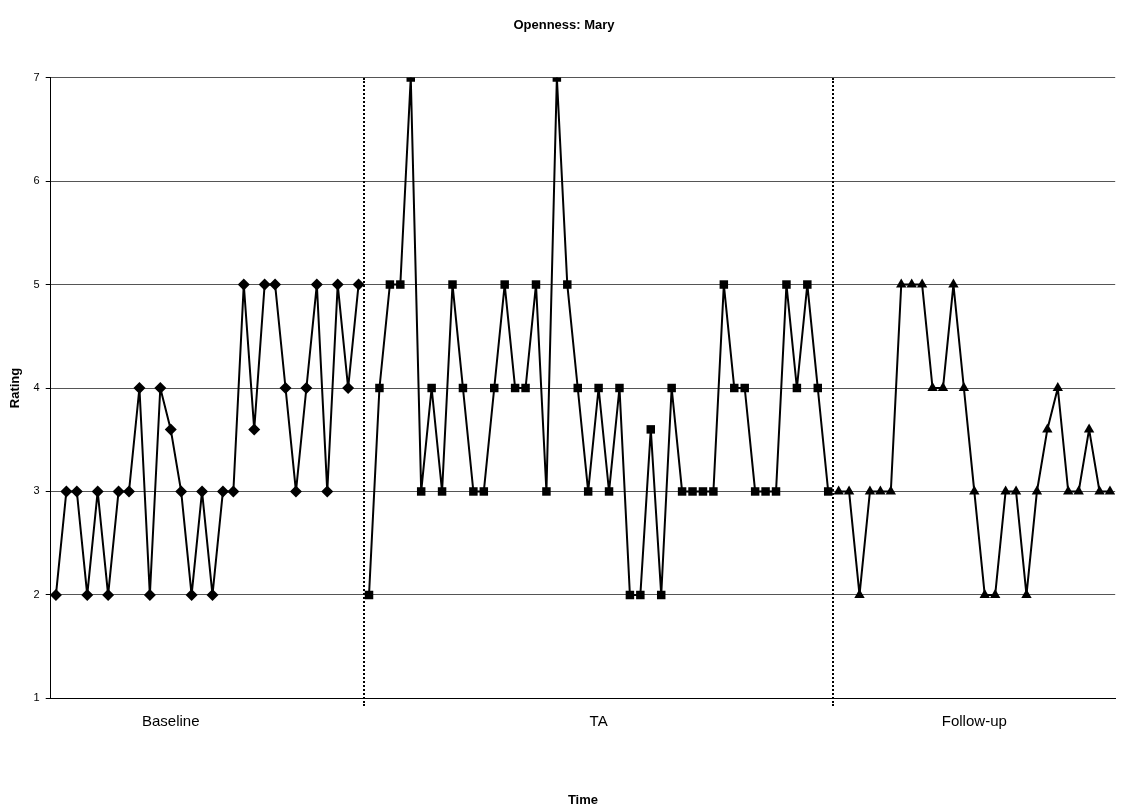  Describe the element at coordinates (974, 720) in the screenshot. I see `x-tick-label: Follow-up` at that location.